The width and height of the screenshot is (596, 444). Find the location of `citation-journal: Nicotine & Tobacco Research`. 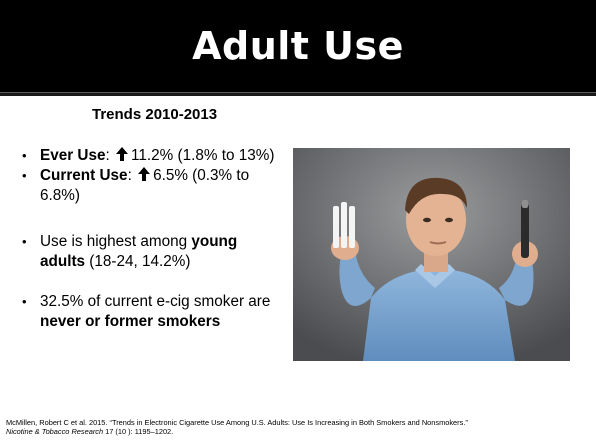

citation-journal: Nicotine & Tobacco Research is located at coordinates (55, 431).